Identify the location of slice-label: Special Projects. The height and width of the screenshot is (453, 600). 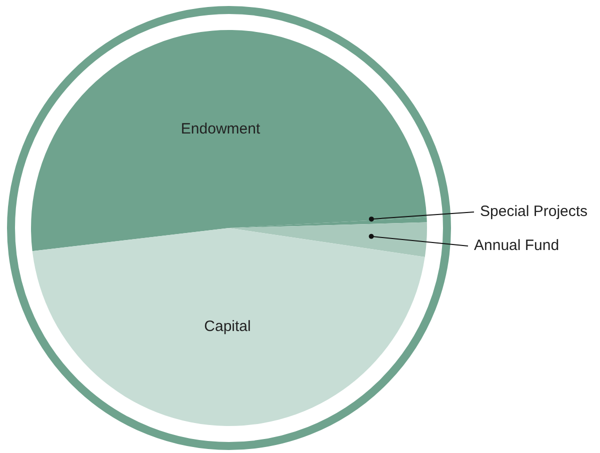
(534, 211).